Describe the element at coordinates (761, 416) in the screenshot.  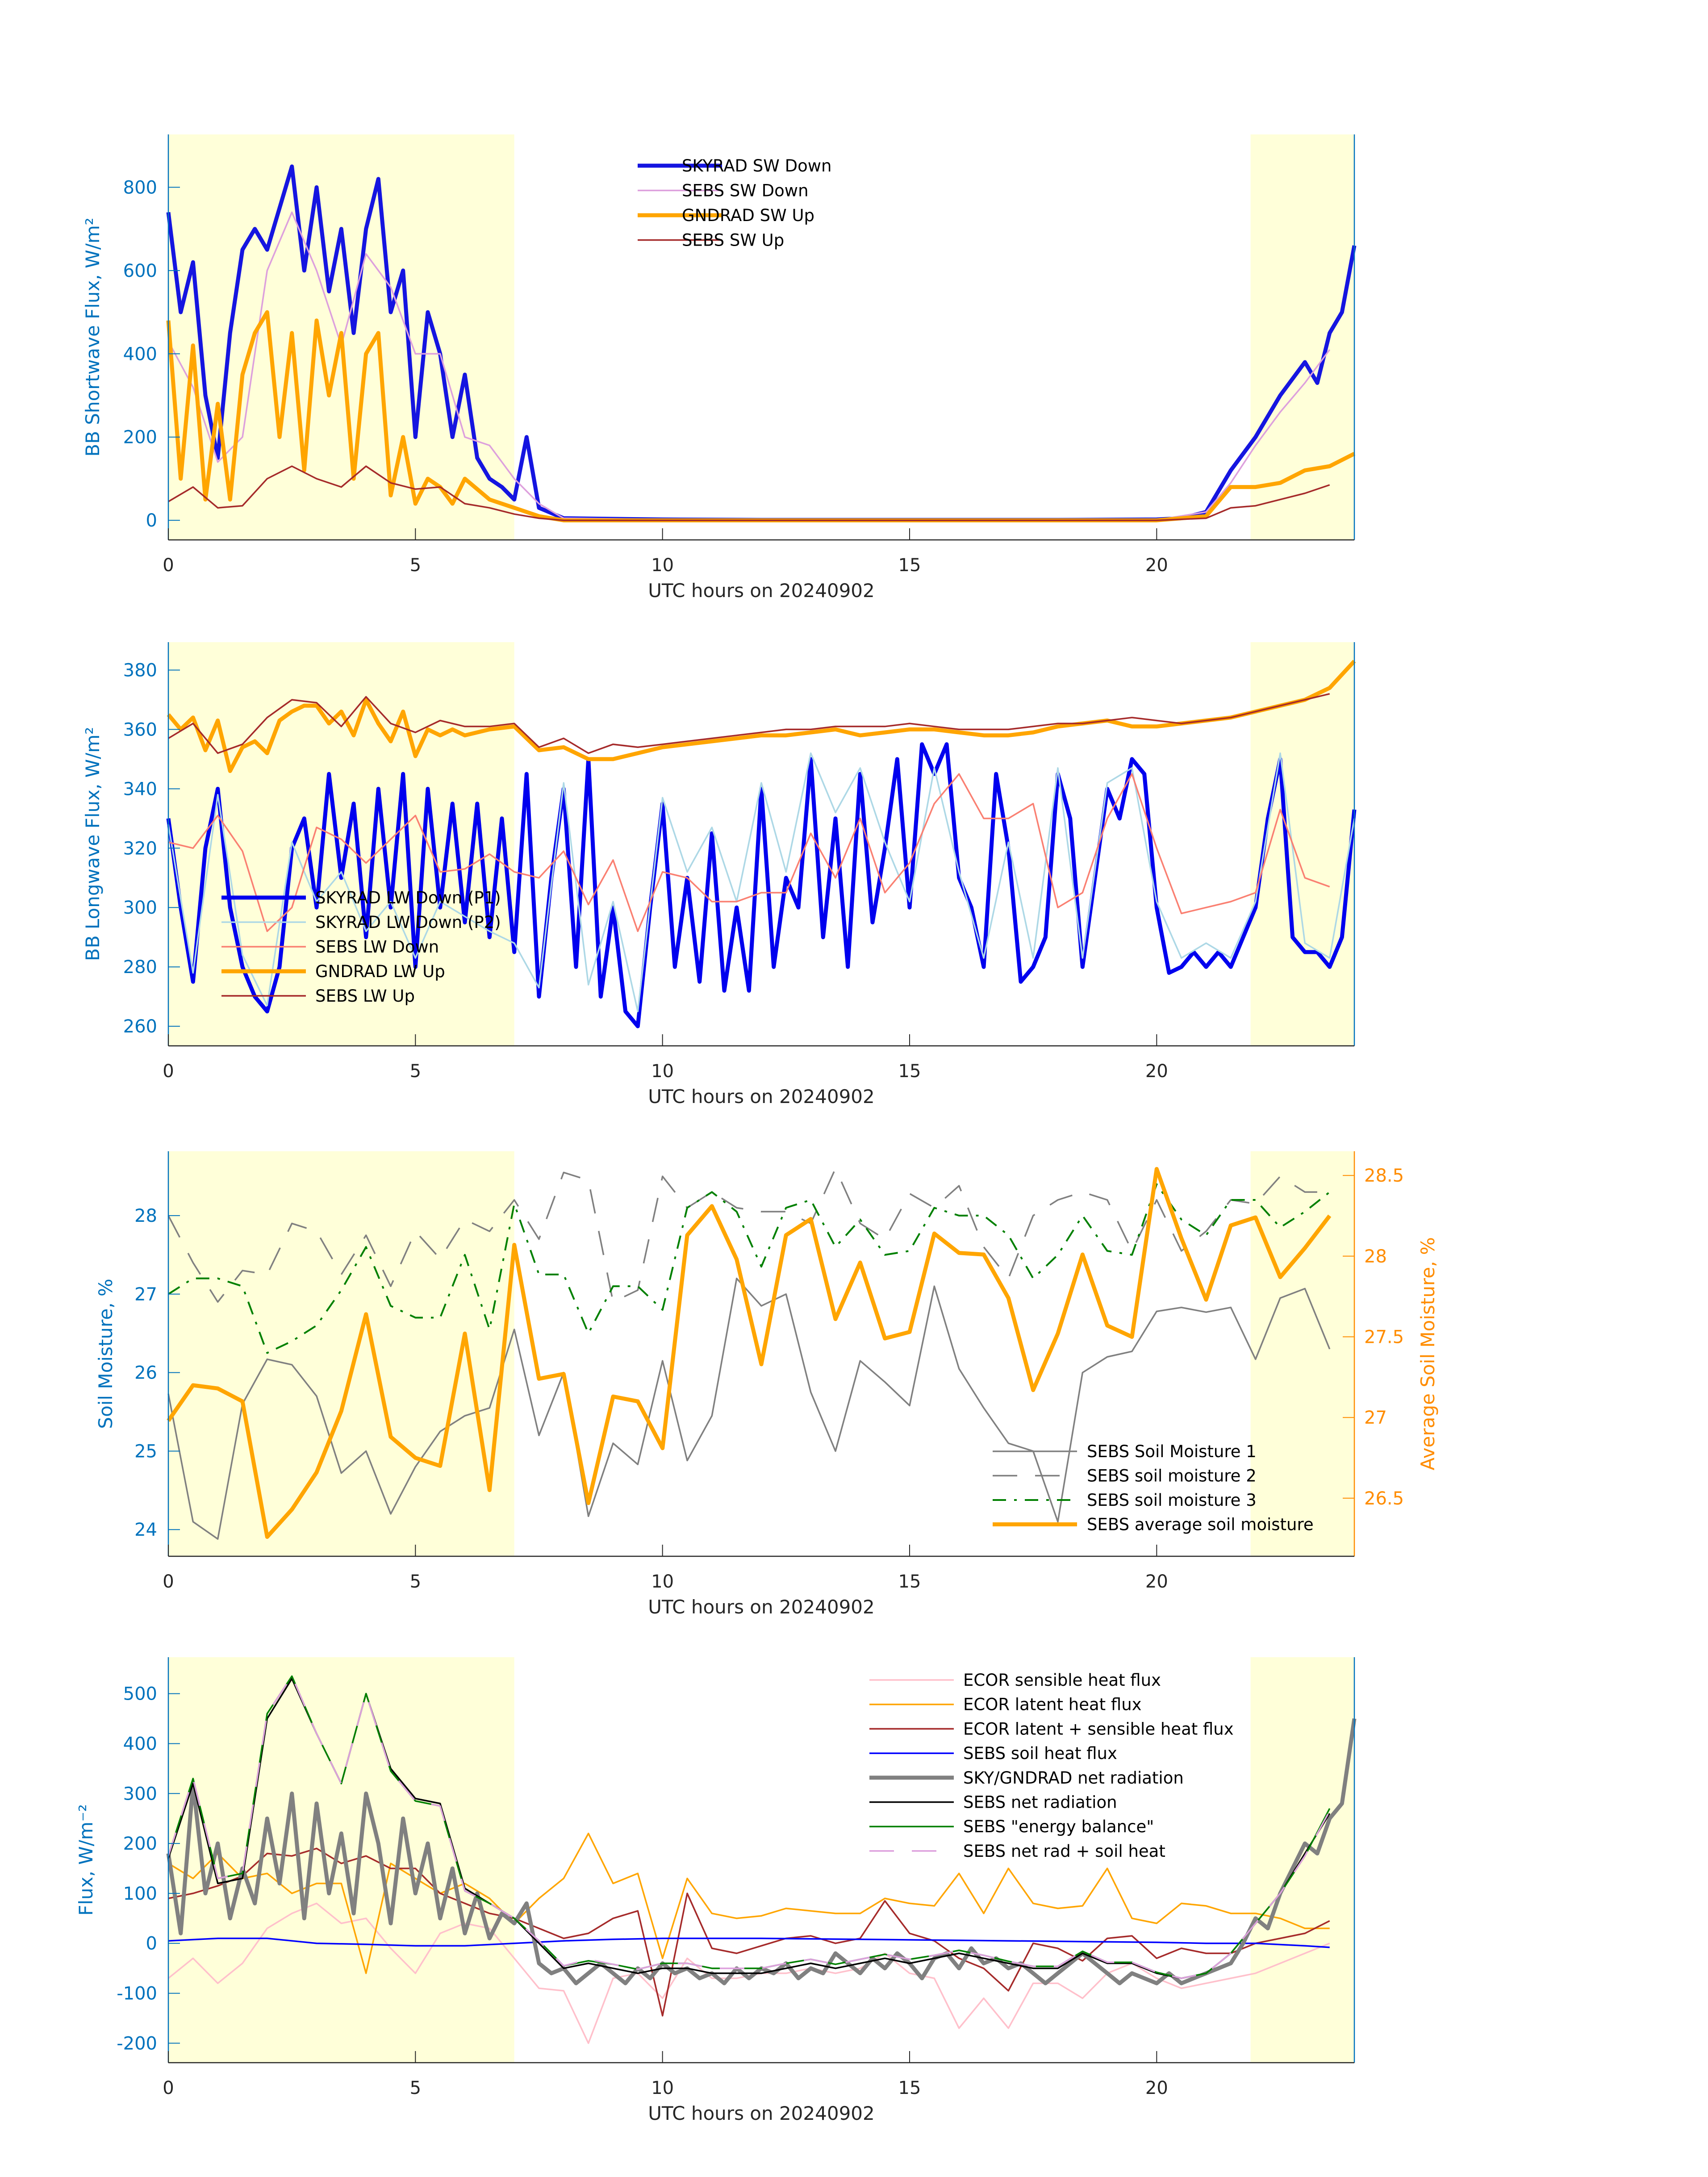
I see `series-gndrad-sw-up` at that location.